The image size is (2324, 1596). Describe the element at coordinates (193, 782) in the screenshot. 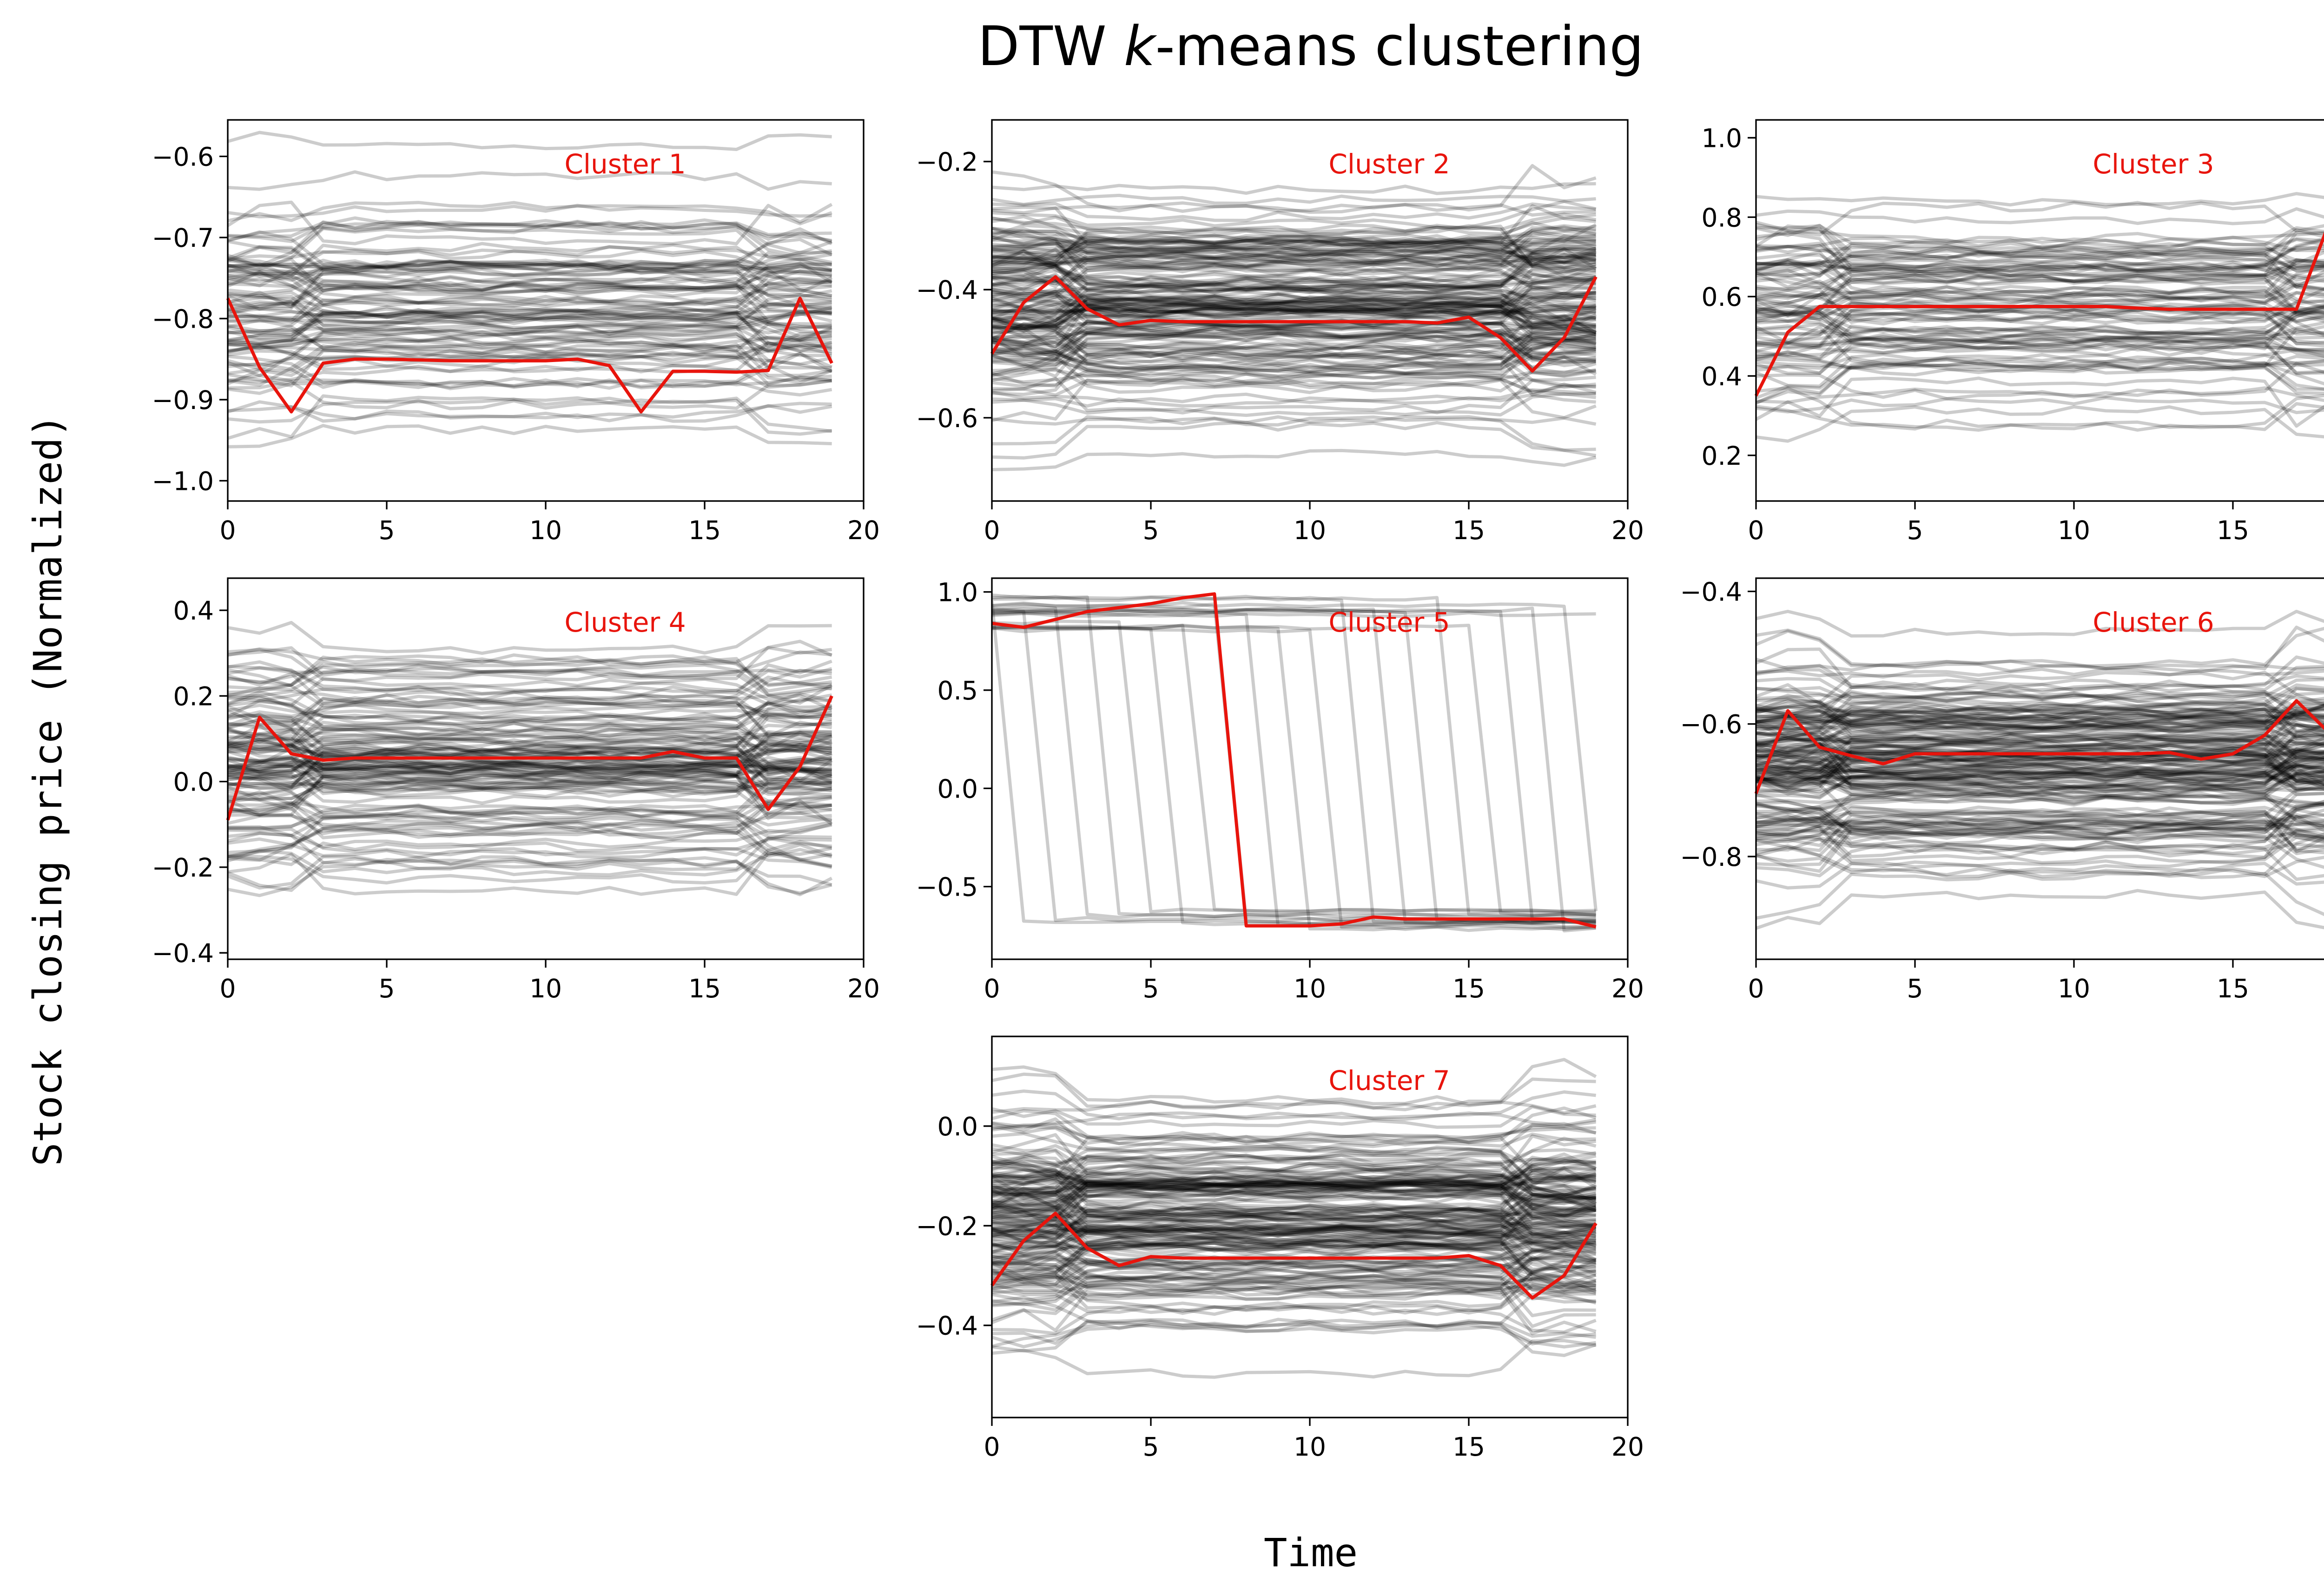

I see `y-tick-label: 0.0` at that location.